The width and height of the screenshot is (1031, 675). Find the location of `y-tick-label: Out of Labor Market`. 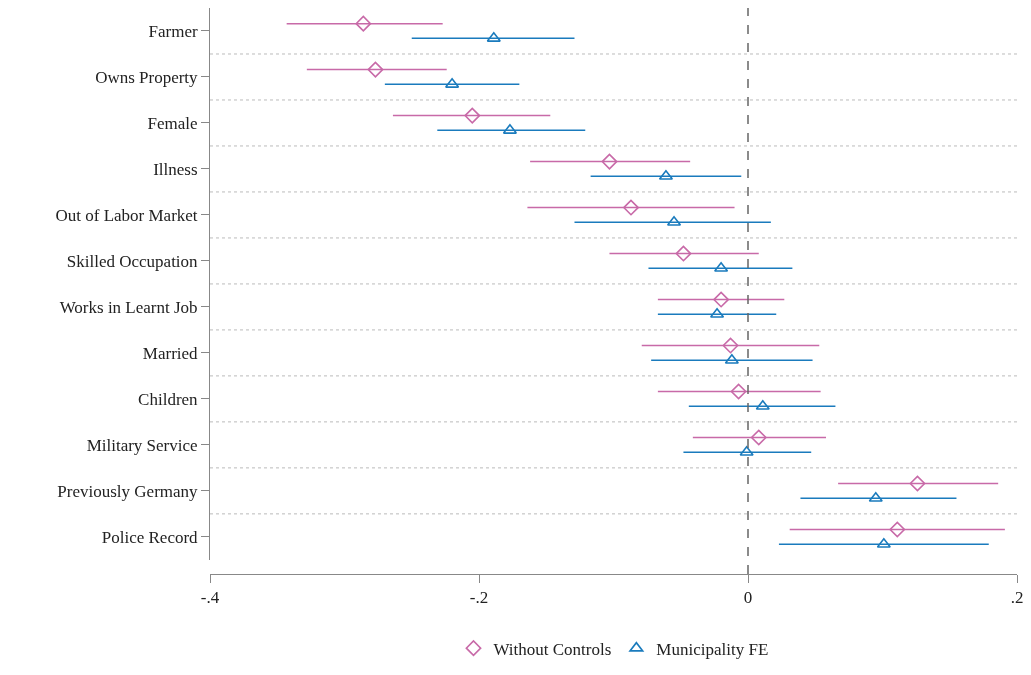

y-tick-label: Out of Labor Market is located at coordinates (126, 215).